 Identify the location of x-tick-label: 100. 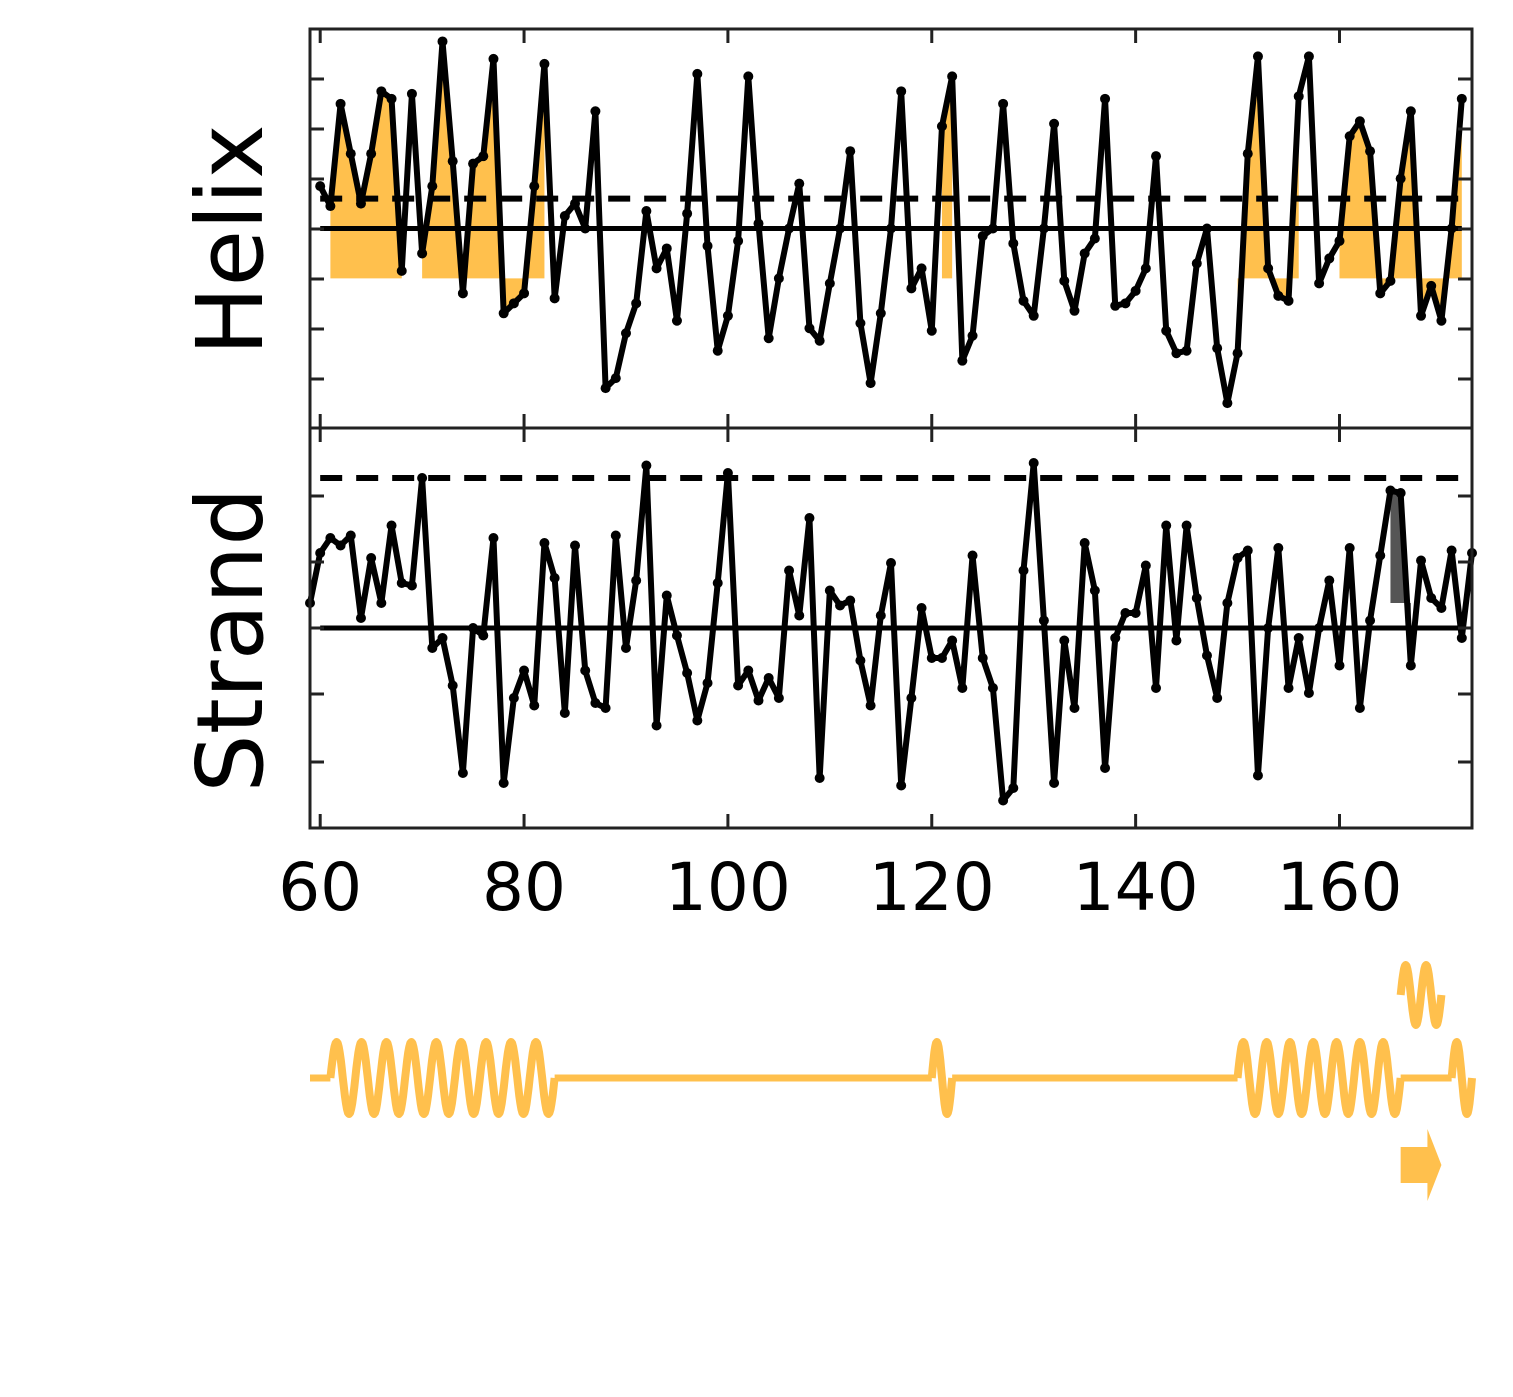
(728, 887).